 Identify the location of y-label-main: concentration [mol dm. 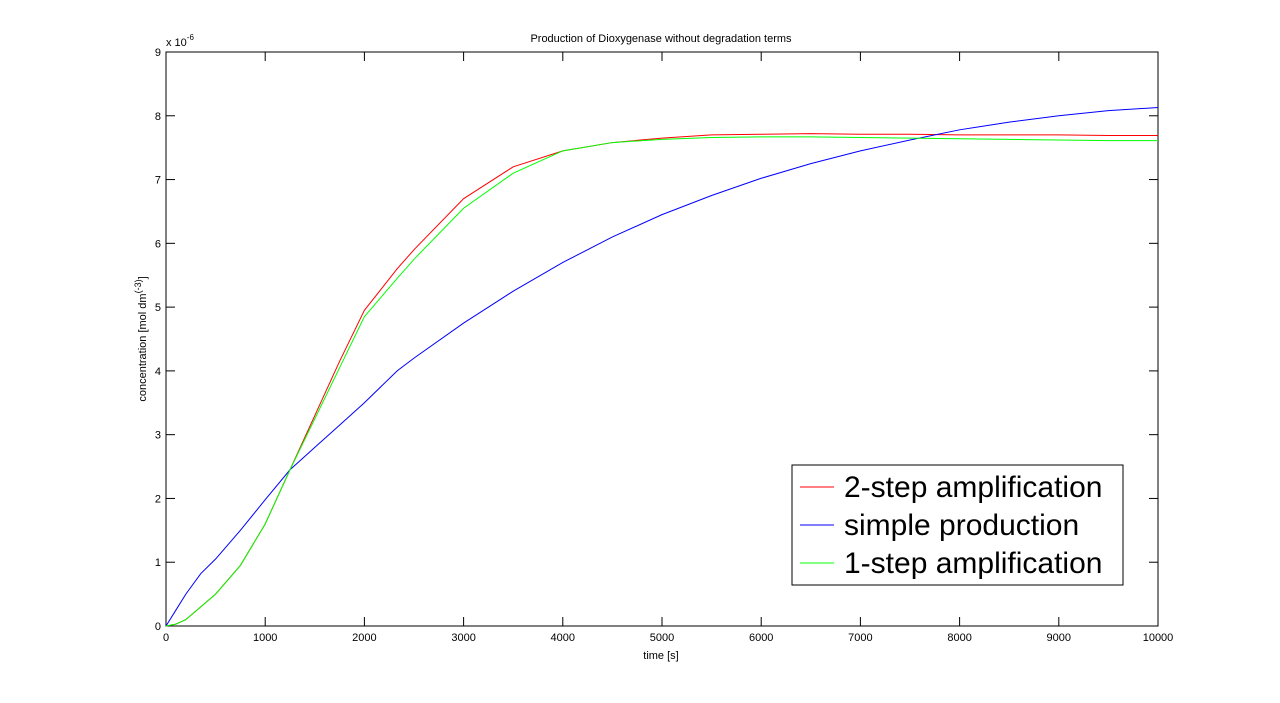
(143, 347).